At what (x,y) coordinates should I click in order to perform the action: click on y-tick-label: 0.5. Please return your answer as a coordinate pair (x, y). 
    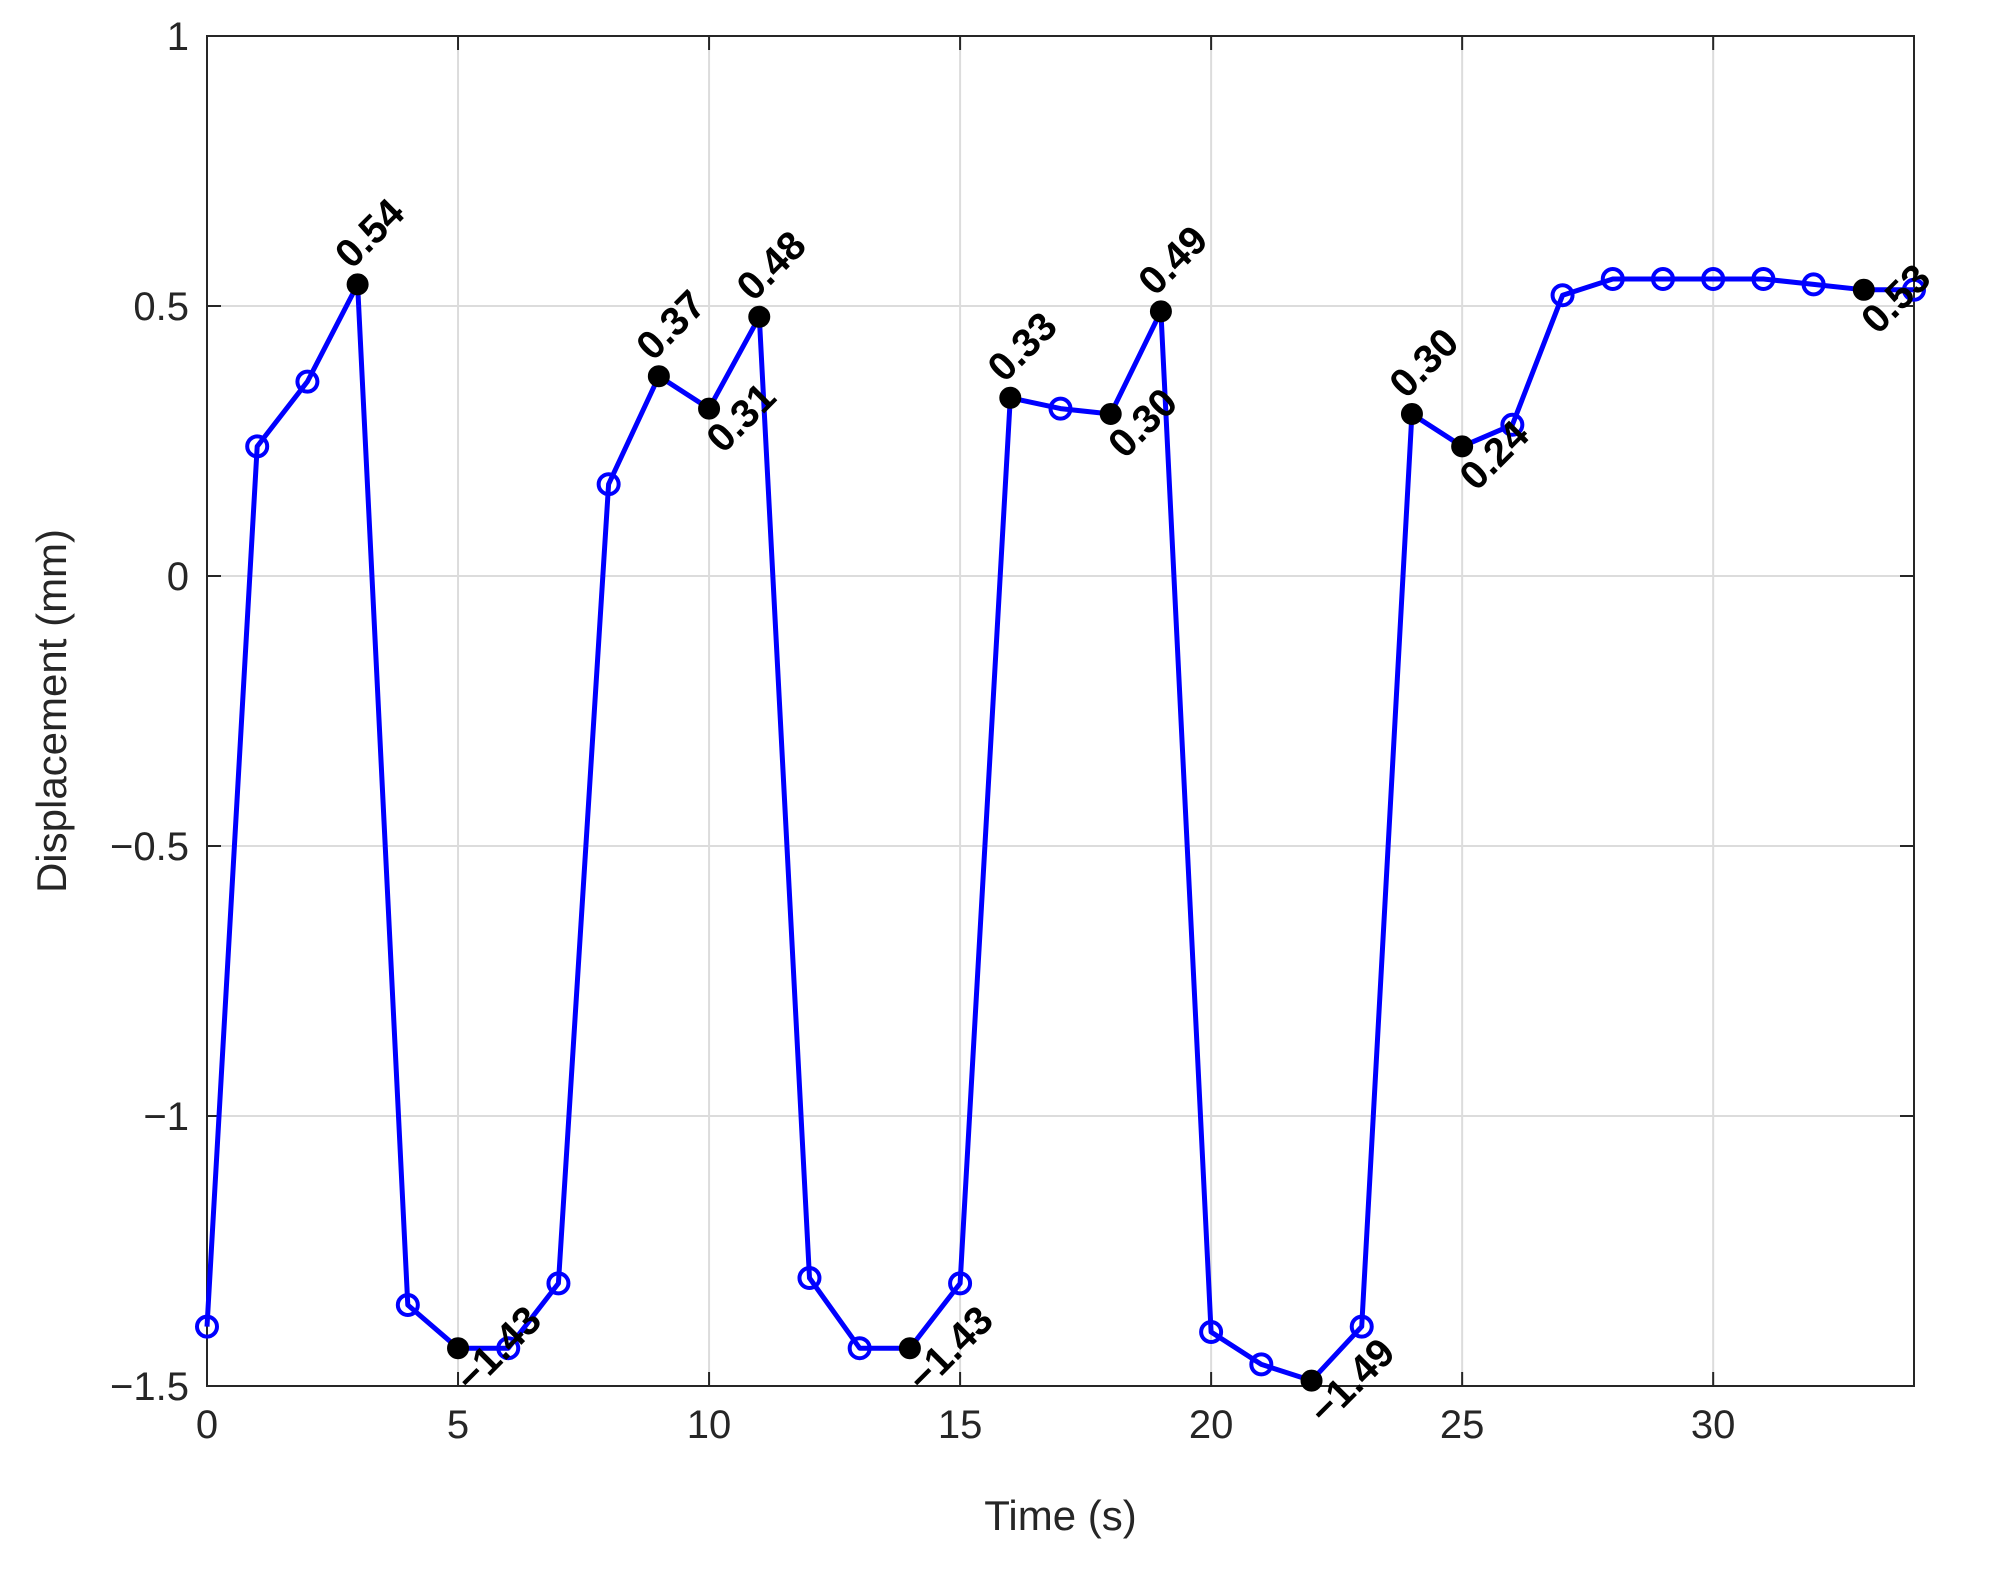
    Looking at the image, I should click on (161, 307).